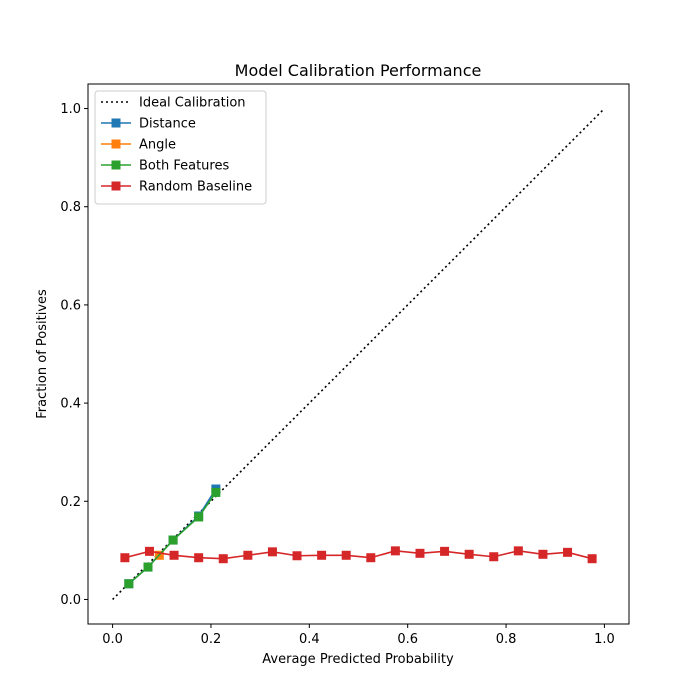 This screenshot has height=700, width=700. Describe the element at coordinates (112, 639) in the screenshot. I see `x-tick-label: 0.0` at that location.